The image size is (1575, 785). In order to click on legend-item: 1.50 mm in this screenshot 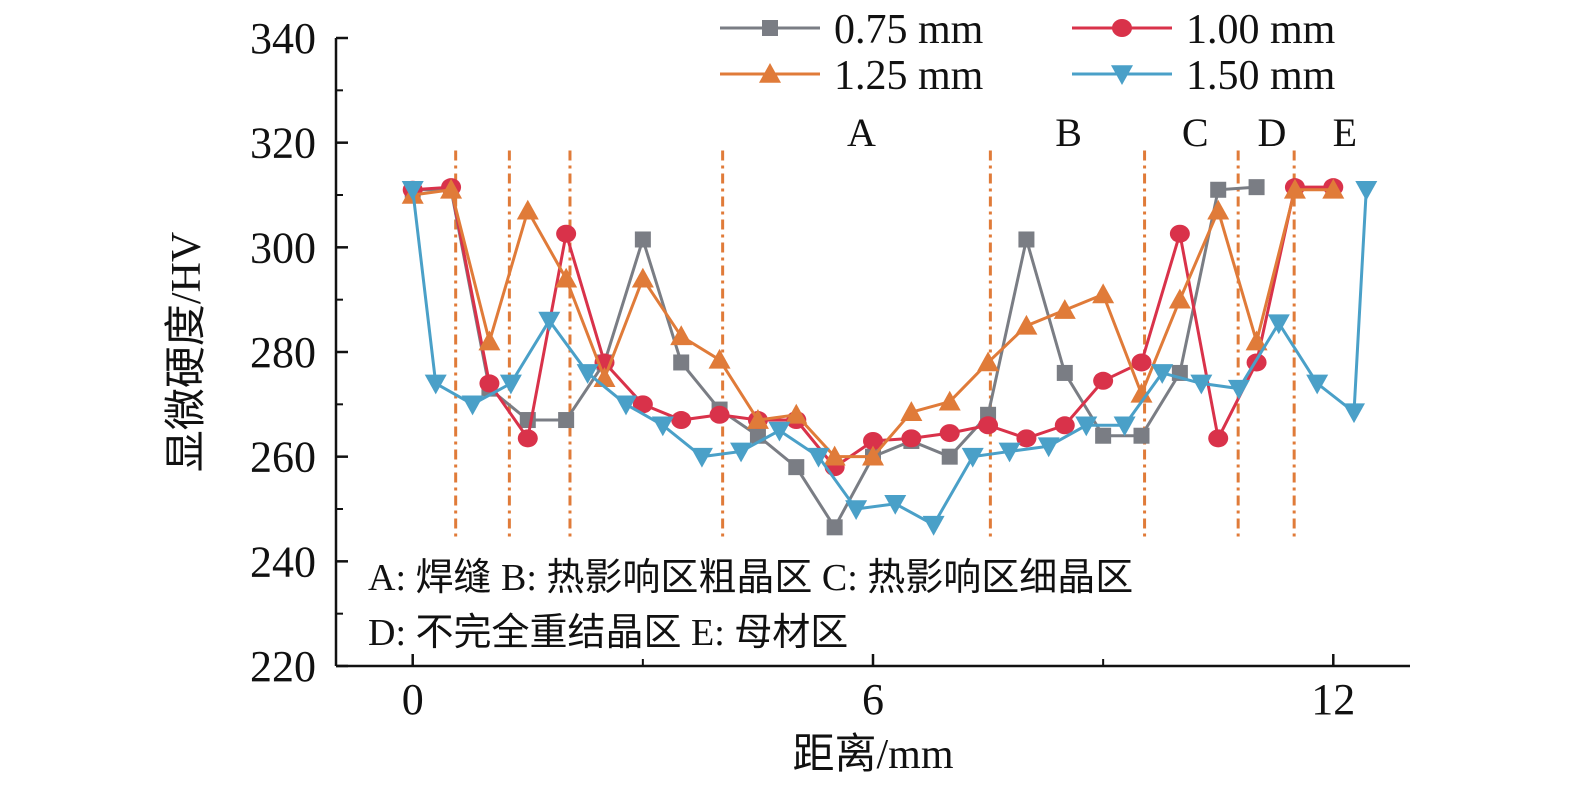, I will do `click(1204, 76)`.